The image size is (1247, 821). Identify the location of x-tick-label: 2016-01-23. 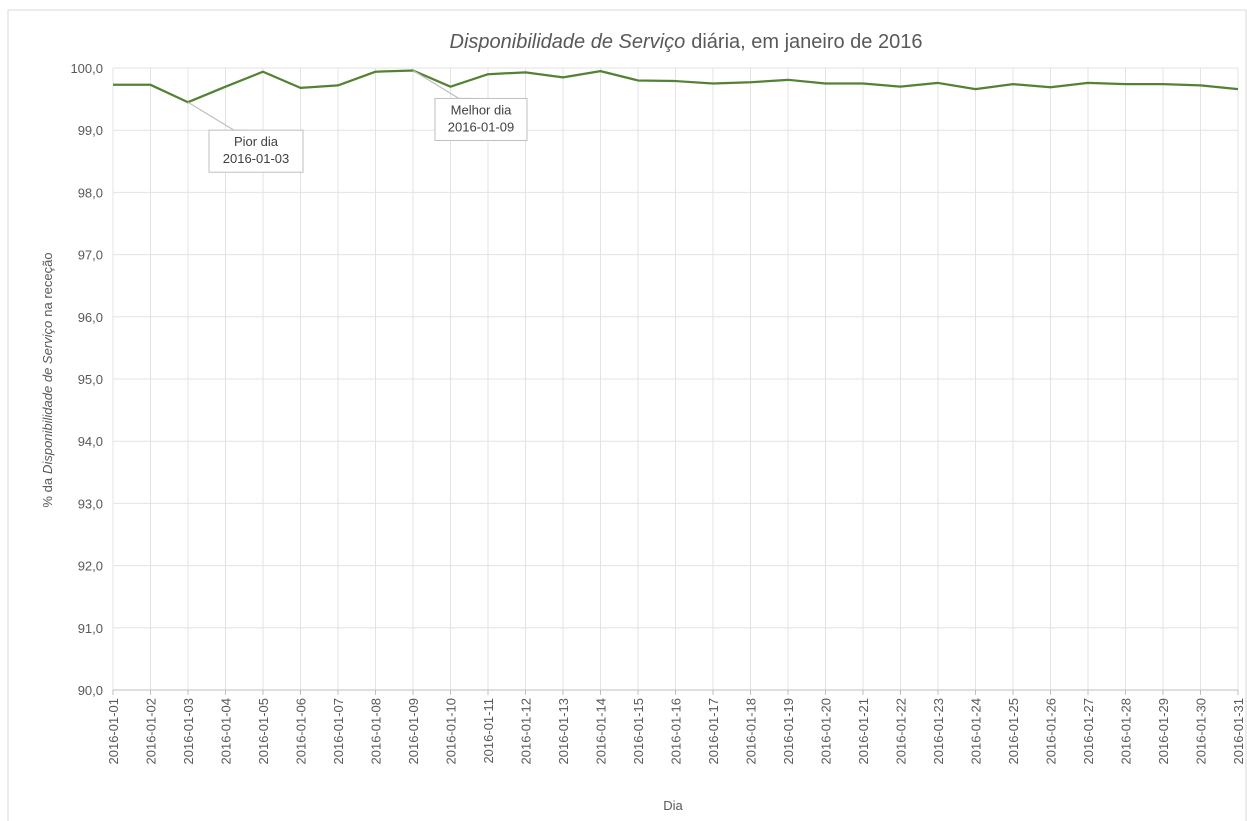
(938, 731).